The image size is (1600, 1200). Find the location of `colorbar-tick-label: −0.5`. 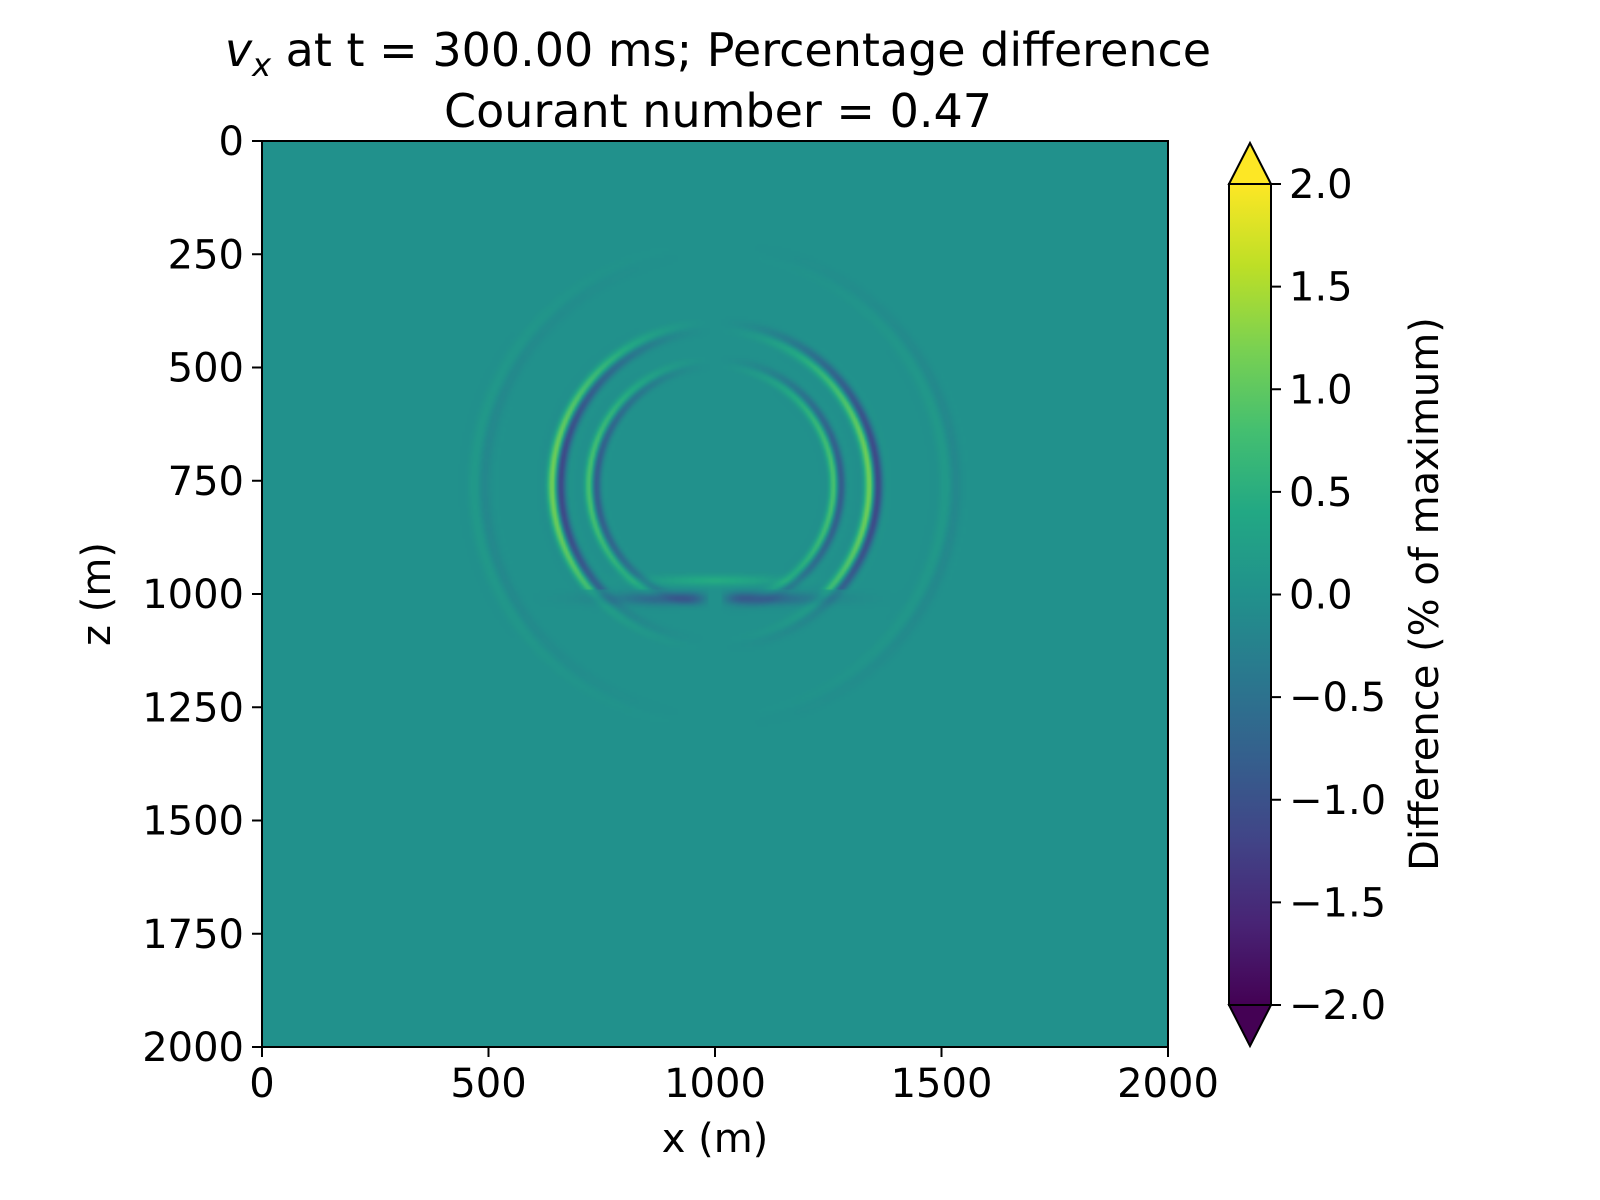

colorbar-tick-label: −0.5 is located at coordinates (1337, 698).